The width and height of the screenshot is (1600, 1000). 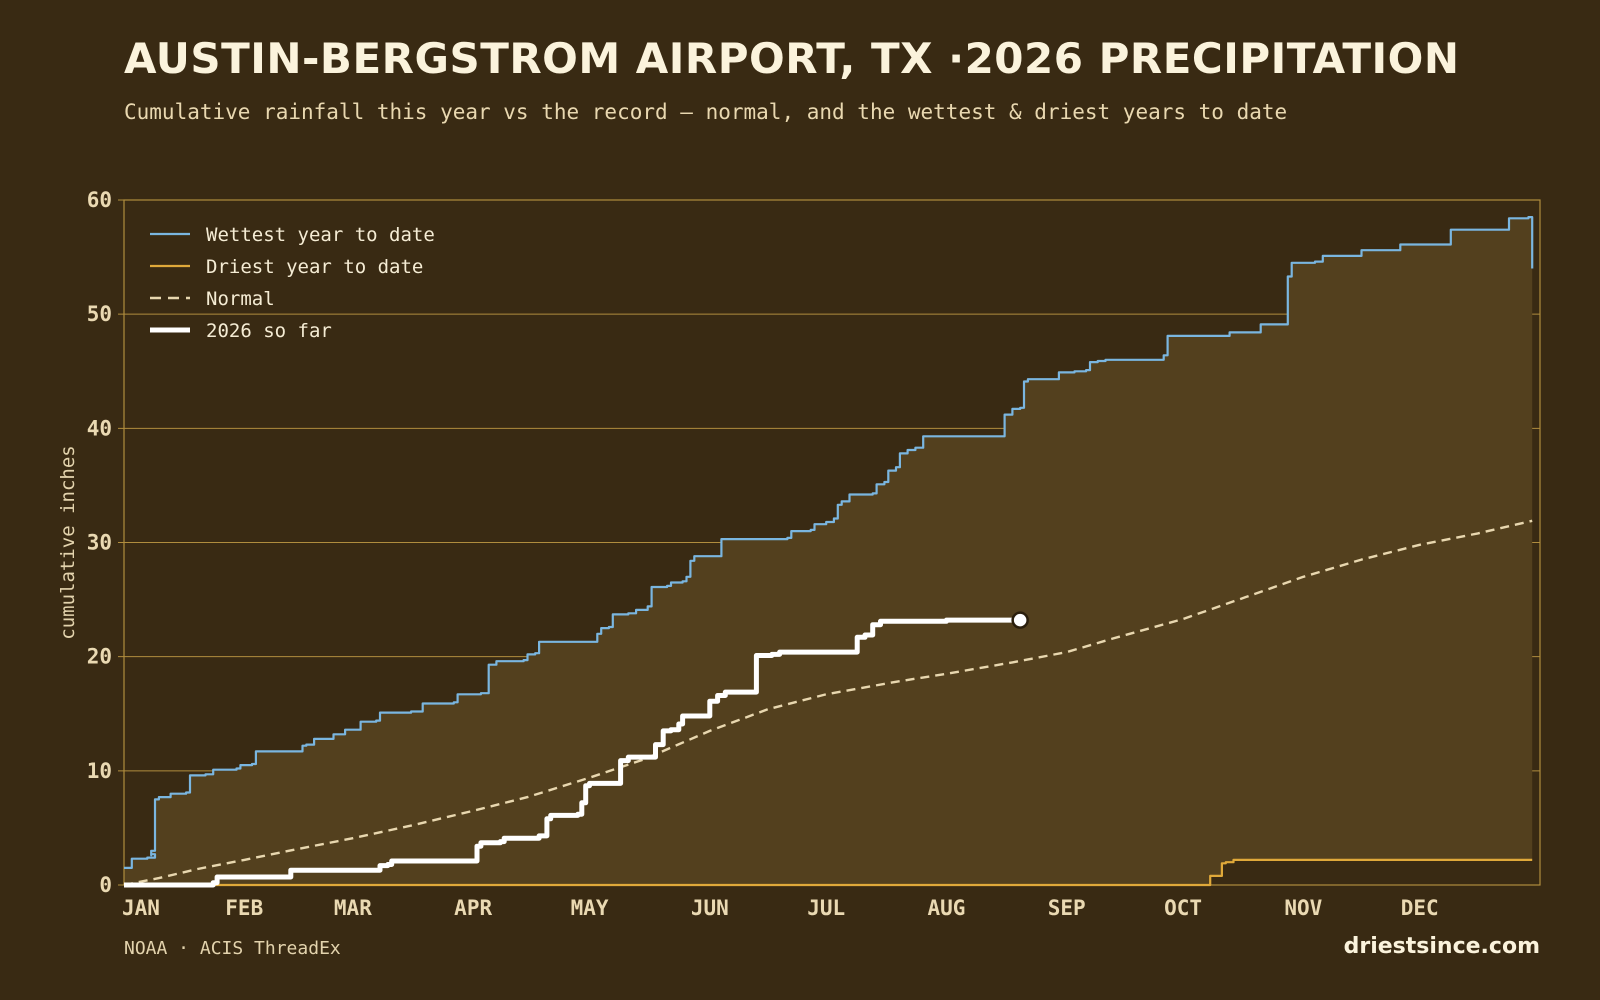 What do you see at coordinates (710, 908) in the screenshot?
I see `x-tick-label-jun: JUN` at bounding box center [710, 908].